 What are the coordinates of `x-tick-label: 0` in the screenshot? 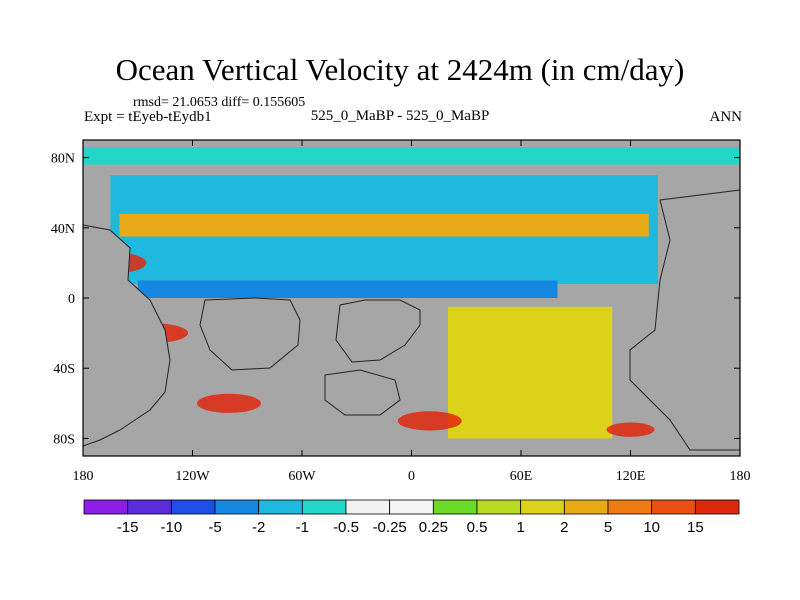 It's located at (411, 476).